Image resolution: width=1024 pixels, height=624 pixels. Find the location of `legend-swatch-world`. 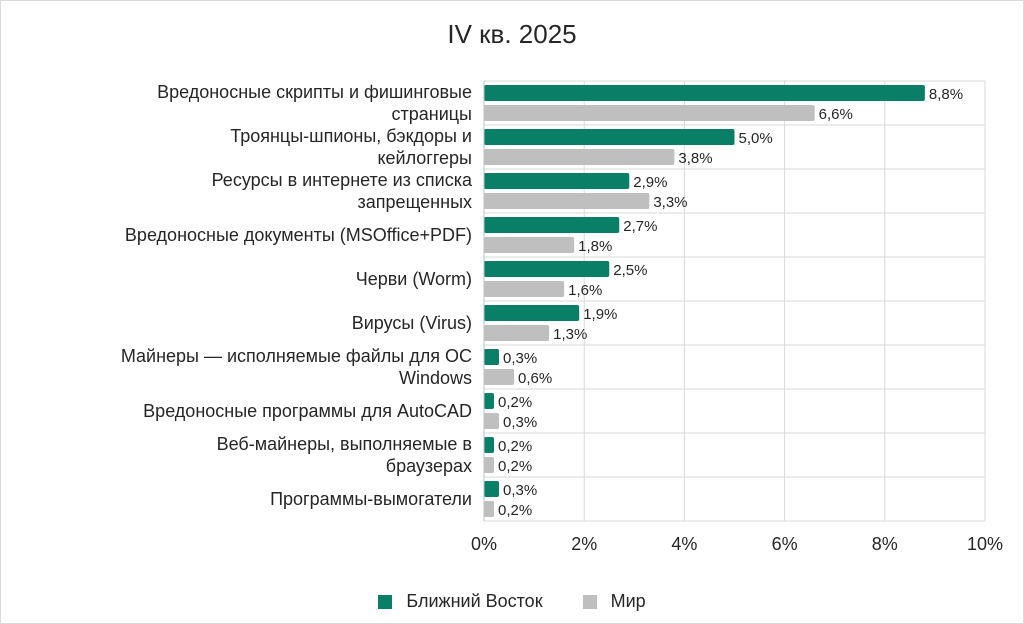

legend-swatch-world is located at coordinates (589, 601).